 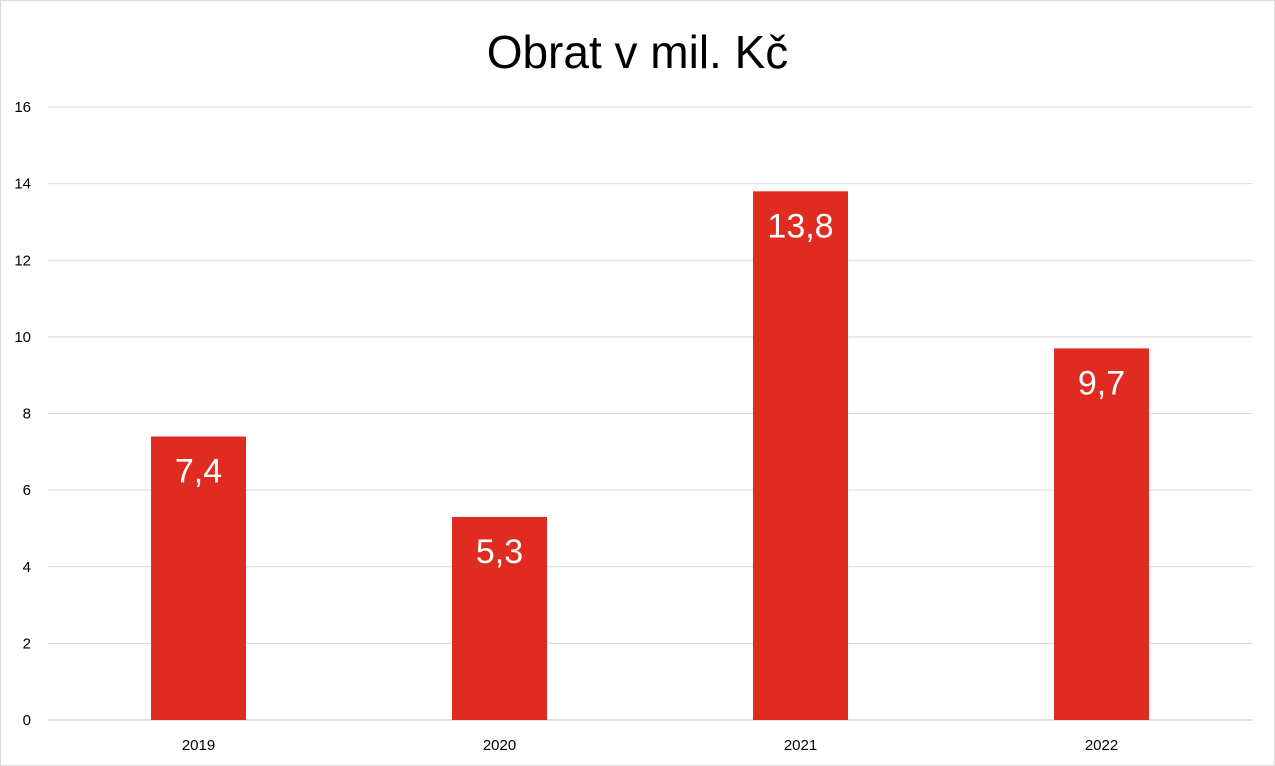 What do you see at coordinates (650, 745) in the screenshot?
I see `x-axis: 2019 2020 2021 2022` at bounding box center [650, 745].